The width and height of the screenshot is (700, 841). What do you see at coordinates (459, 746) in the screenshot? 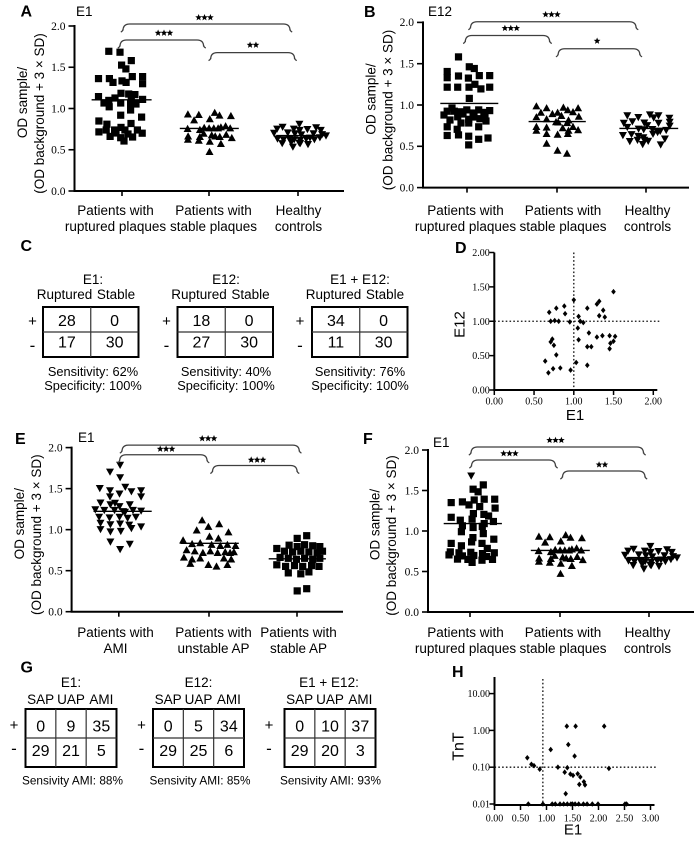
I see `svg-text: TnT` at bounding box center [459, 746].